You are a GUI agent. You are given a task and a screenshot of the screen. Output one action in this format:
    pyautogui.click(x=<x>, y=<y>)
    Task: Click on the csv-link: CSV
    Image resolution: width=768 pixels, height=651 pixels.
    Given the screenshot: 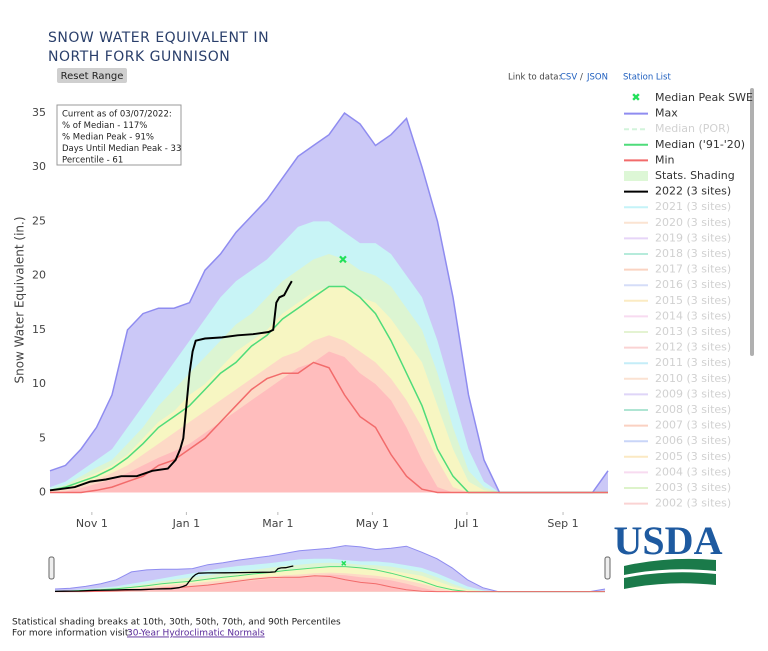 What is the action you would take?
    pyautogui.click(x=568, y=78)
    